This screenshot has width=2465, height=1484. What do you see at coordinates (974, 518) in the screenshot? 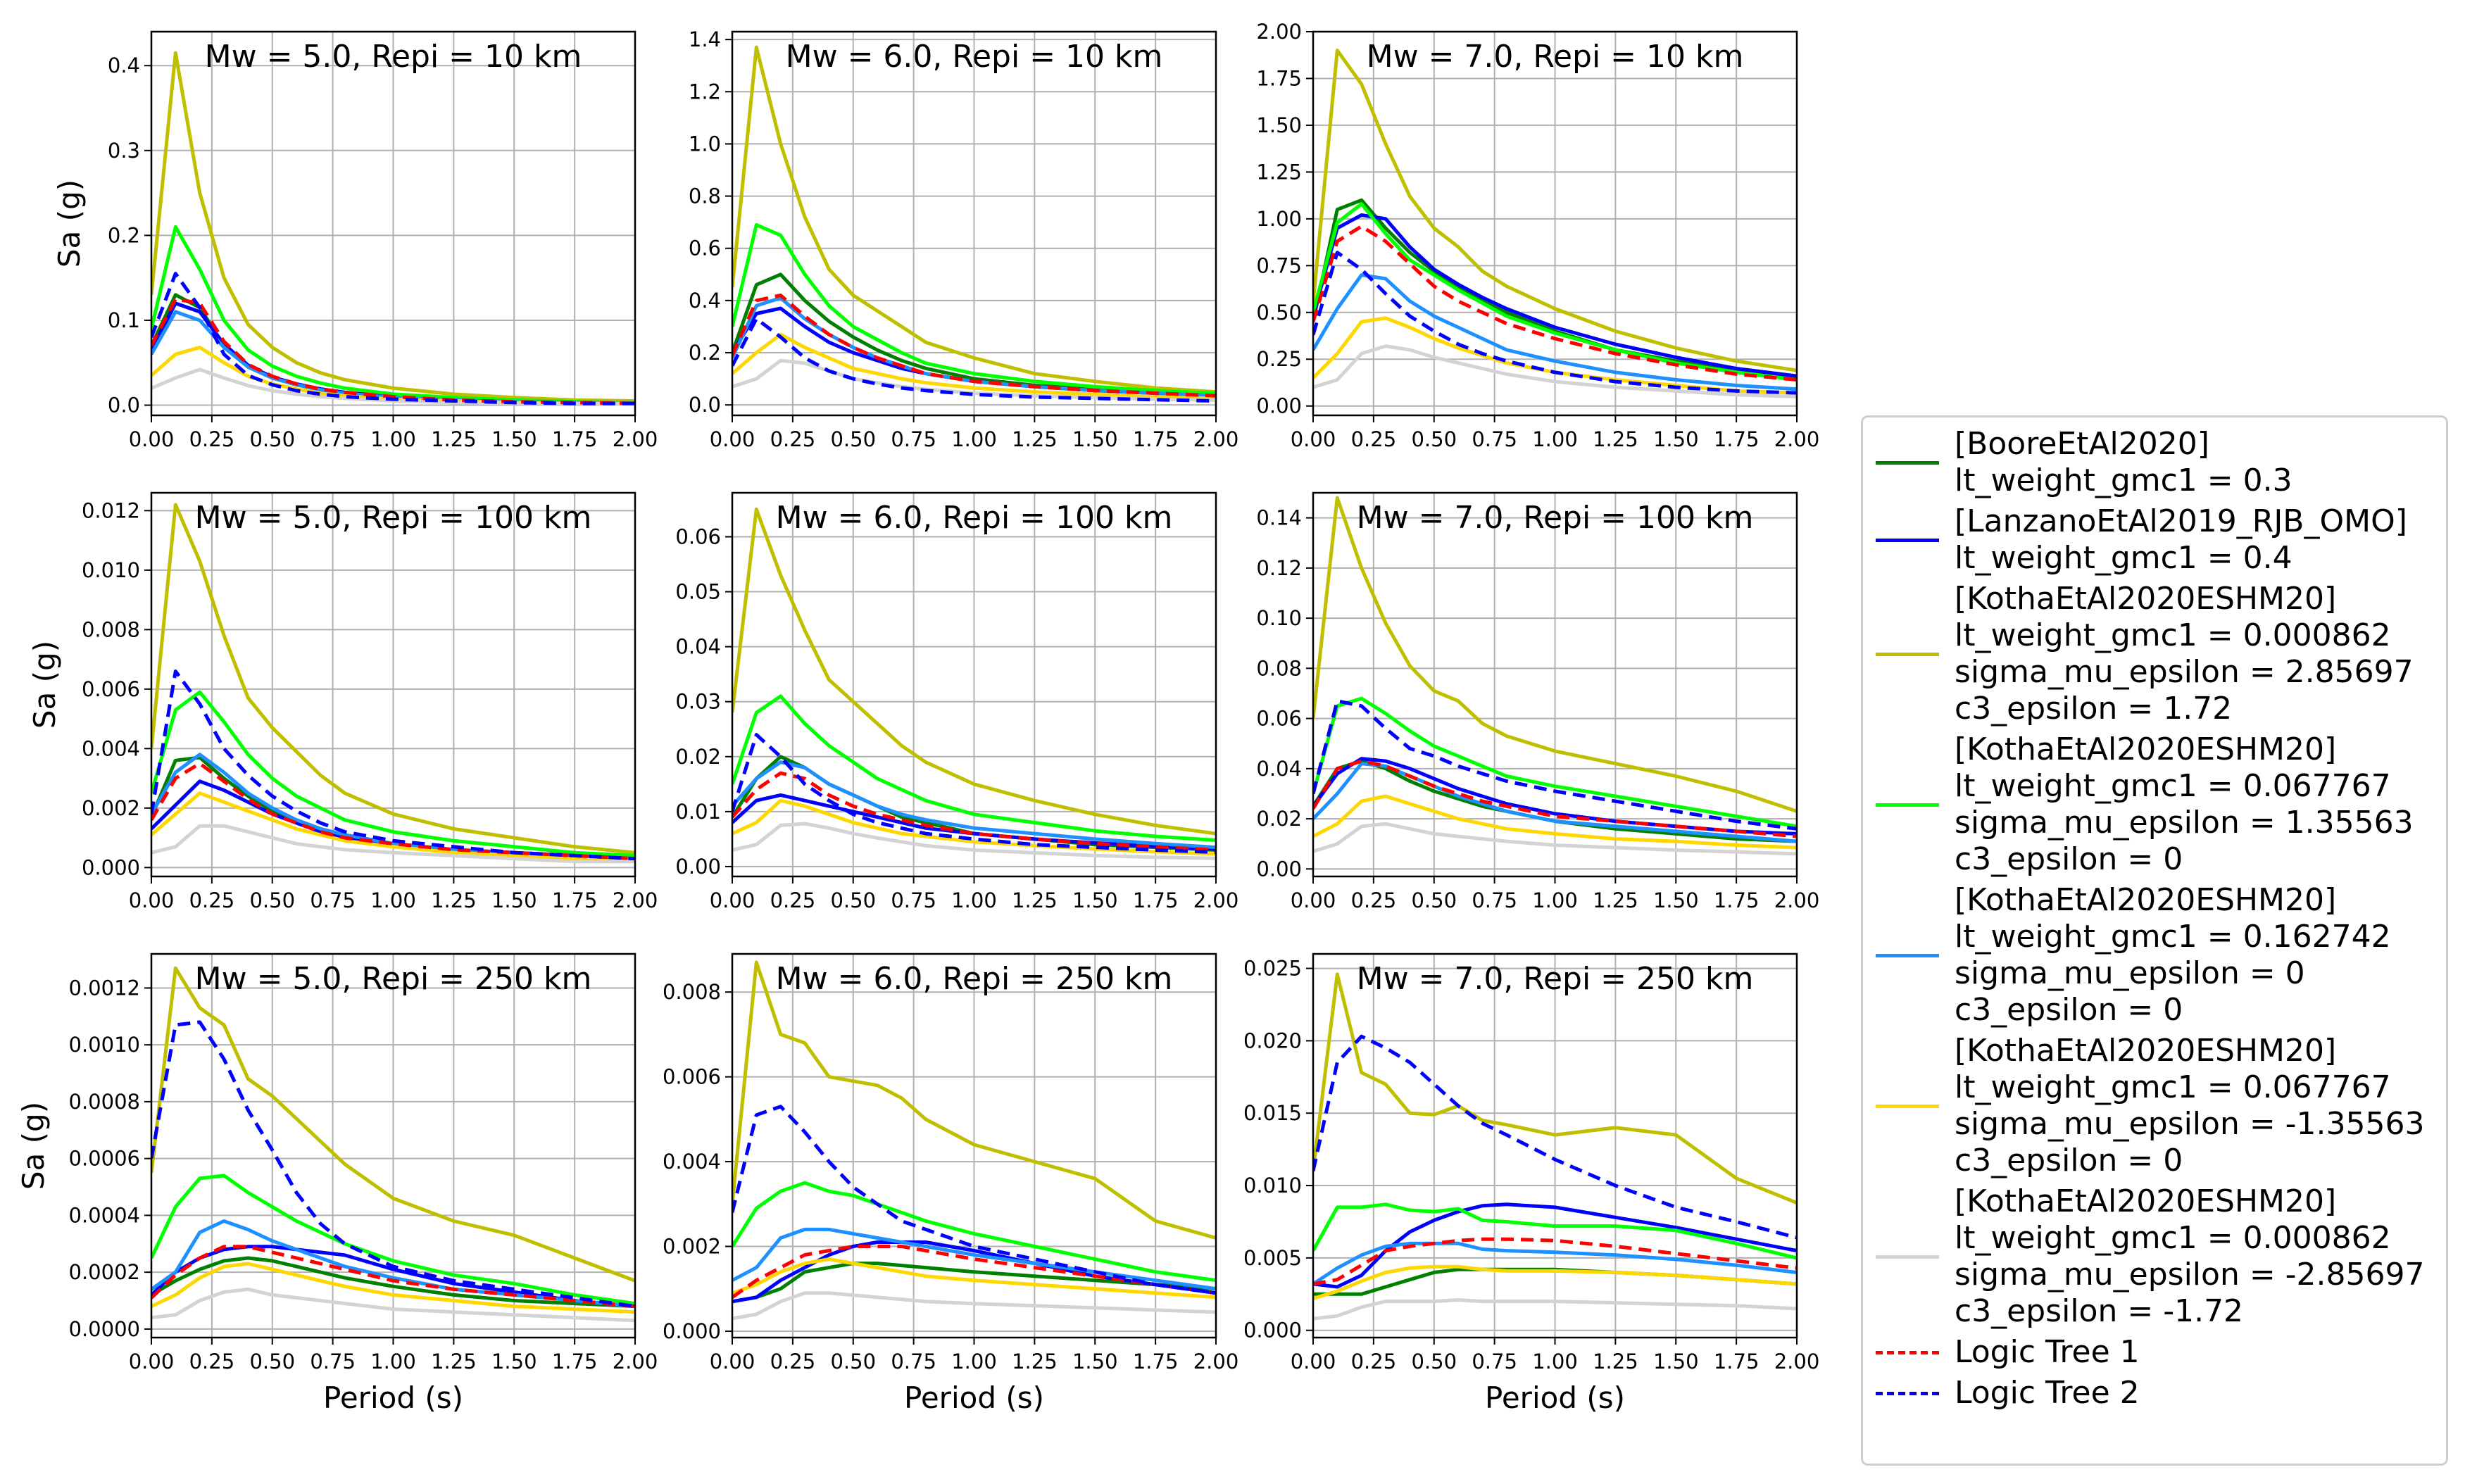
I see `subplot-title: Mw = 6.0, Repi = 100 km` at bounding box center [974, 518].